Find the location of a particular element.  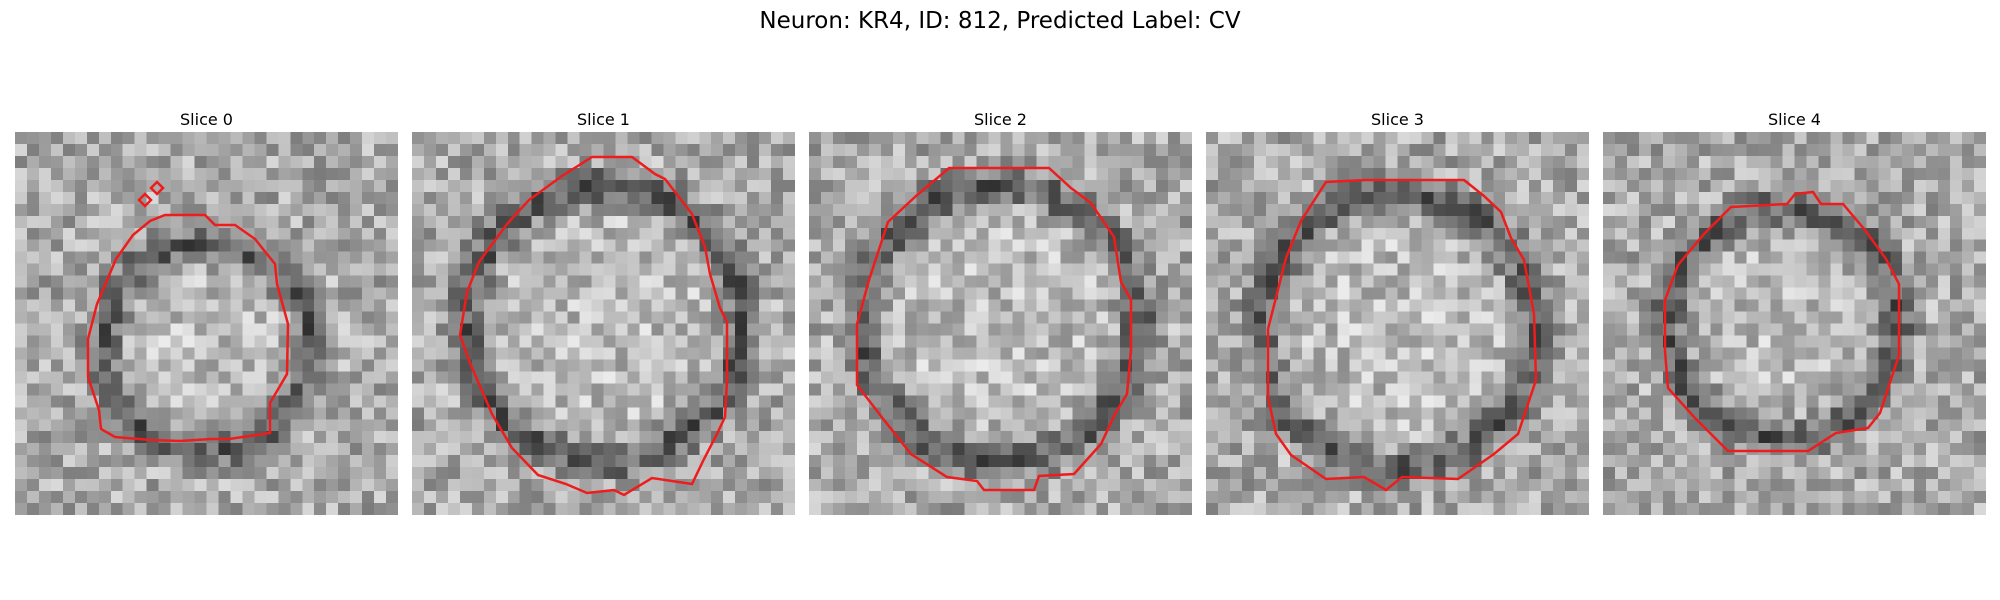

slice-title: Slice 3 is located at coordinates (1397, 119).